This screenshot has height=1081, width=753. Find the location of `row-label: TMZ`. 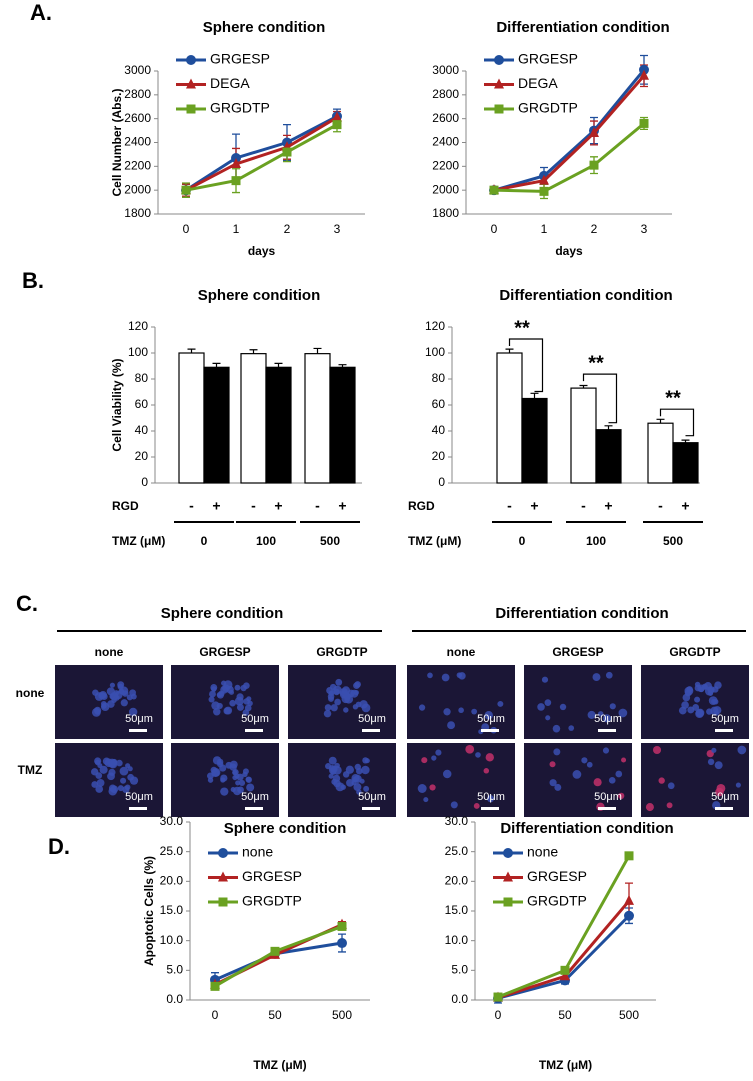

row-label: TMZ is located at coordinates (30, 770).